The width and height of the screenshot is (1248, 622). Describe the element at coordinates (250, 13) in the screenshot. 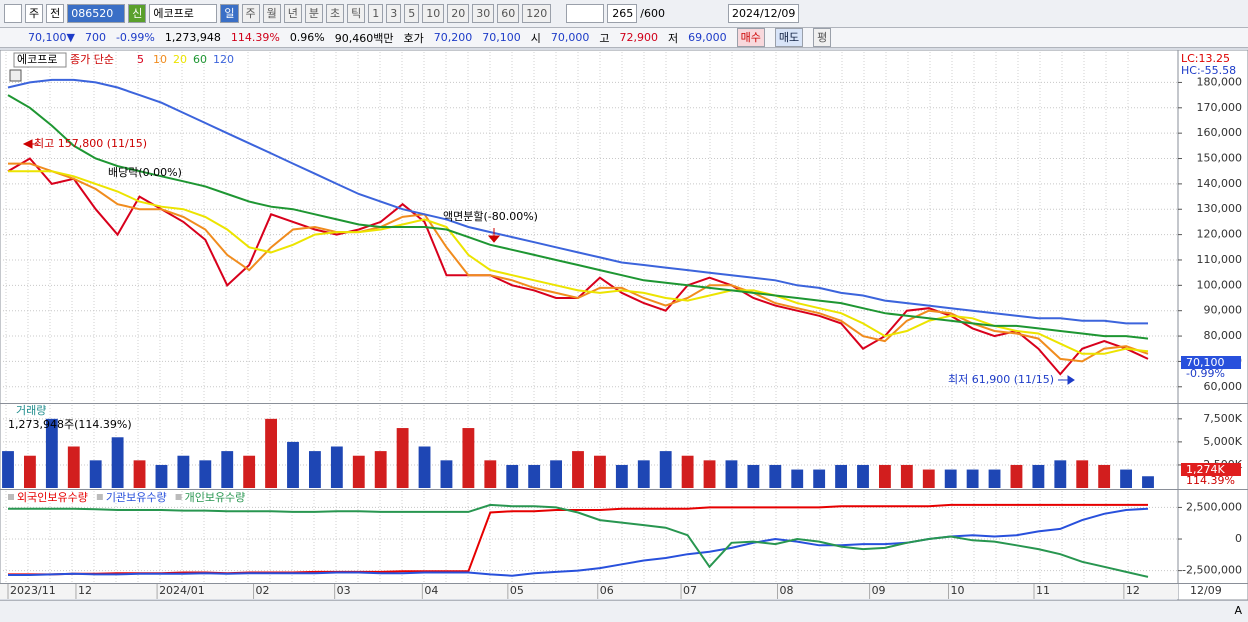

I see `period-button: 주` at that location.